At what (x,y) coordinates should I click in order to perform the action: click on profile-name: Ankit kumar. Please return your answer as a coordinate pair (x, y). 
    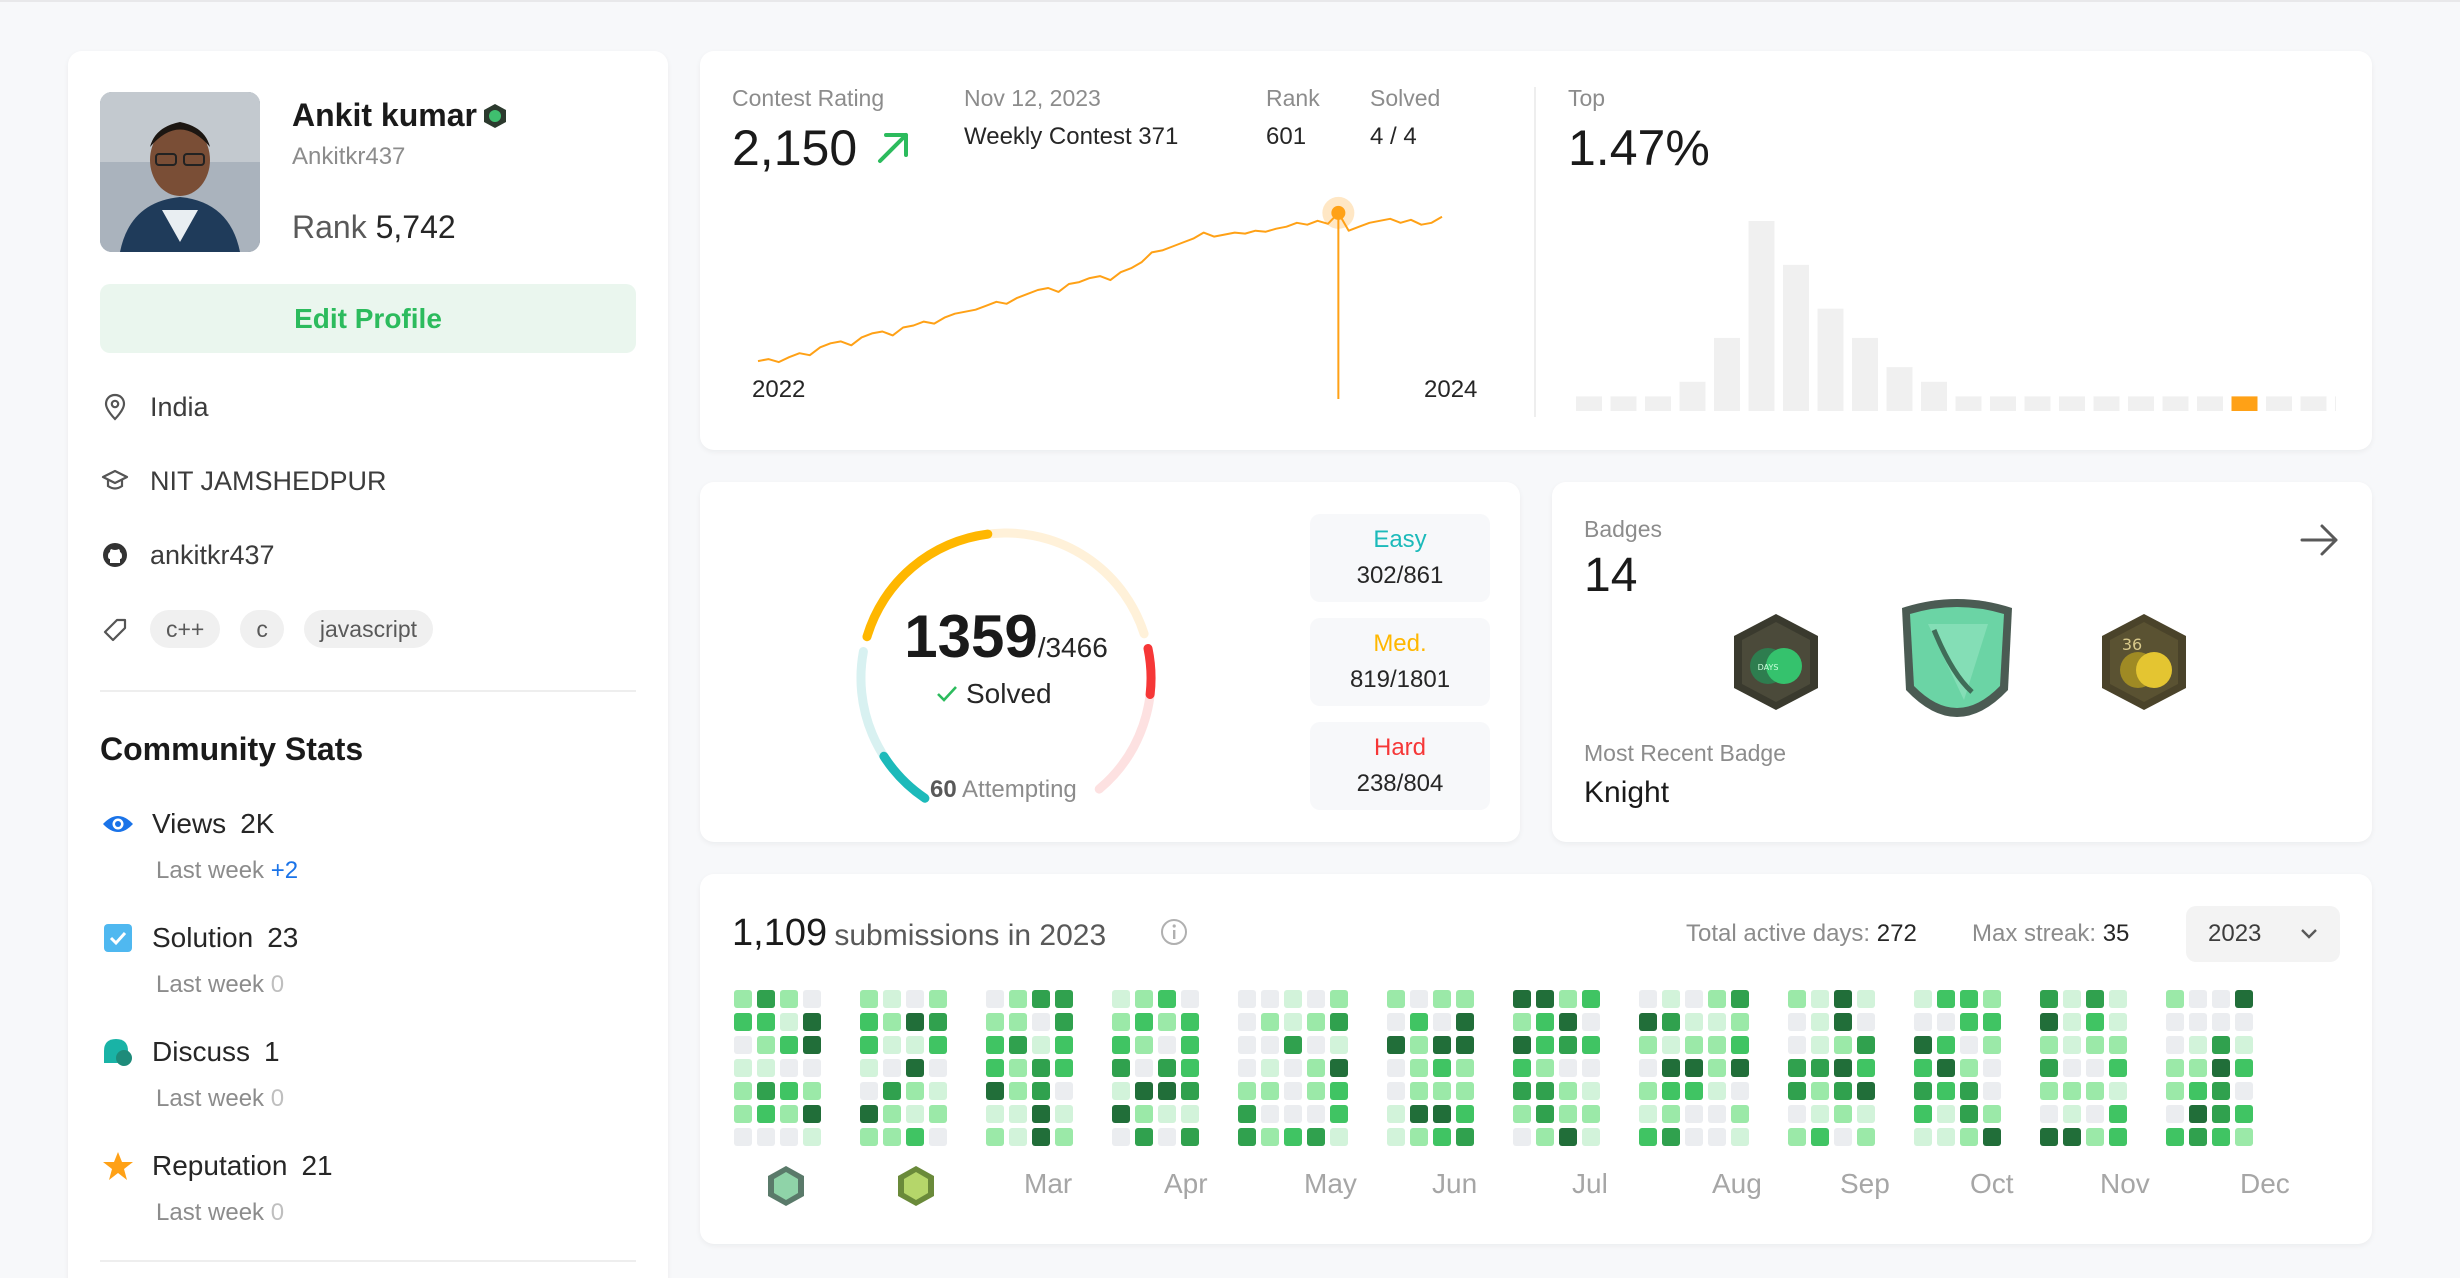
    Looking at the image, I should click on (384, 115).